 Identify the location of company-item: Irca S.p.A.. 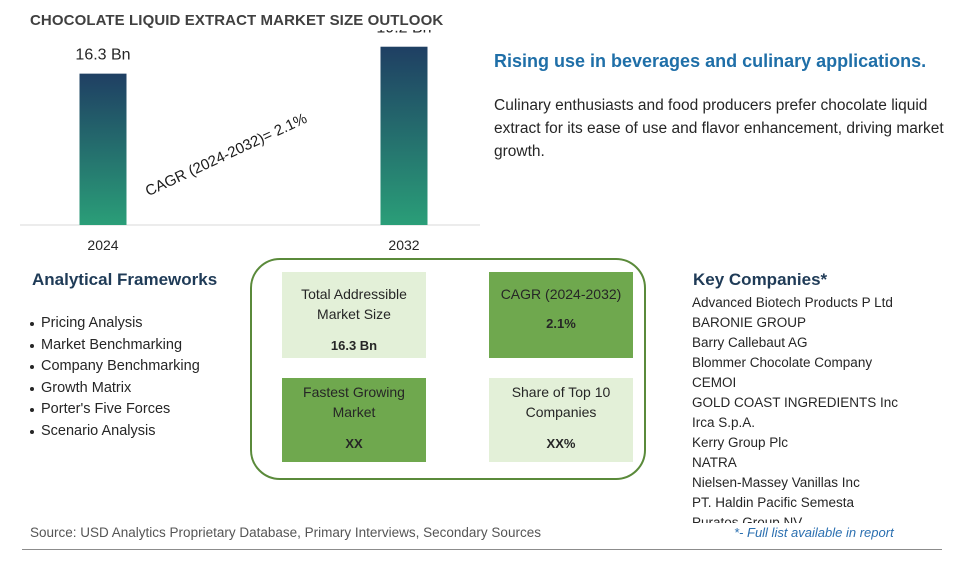
(724, 422).